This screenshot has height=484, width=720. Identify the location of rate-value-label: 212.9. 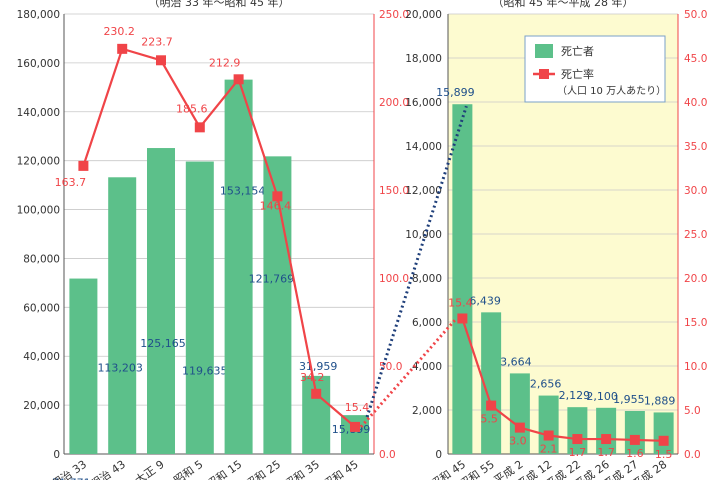
(225, 62).